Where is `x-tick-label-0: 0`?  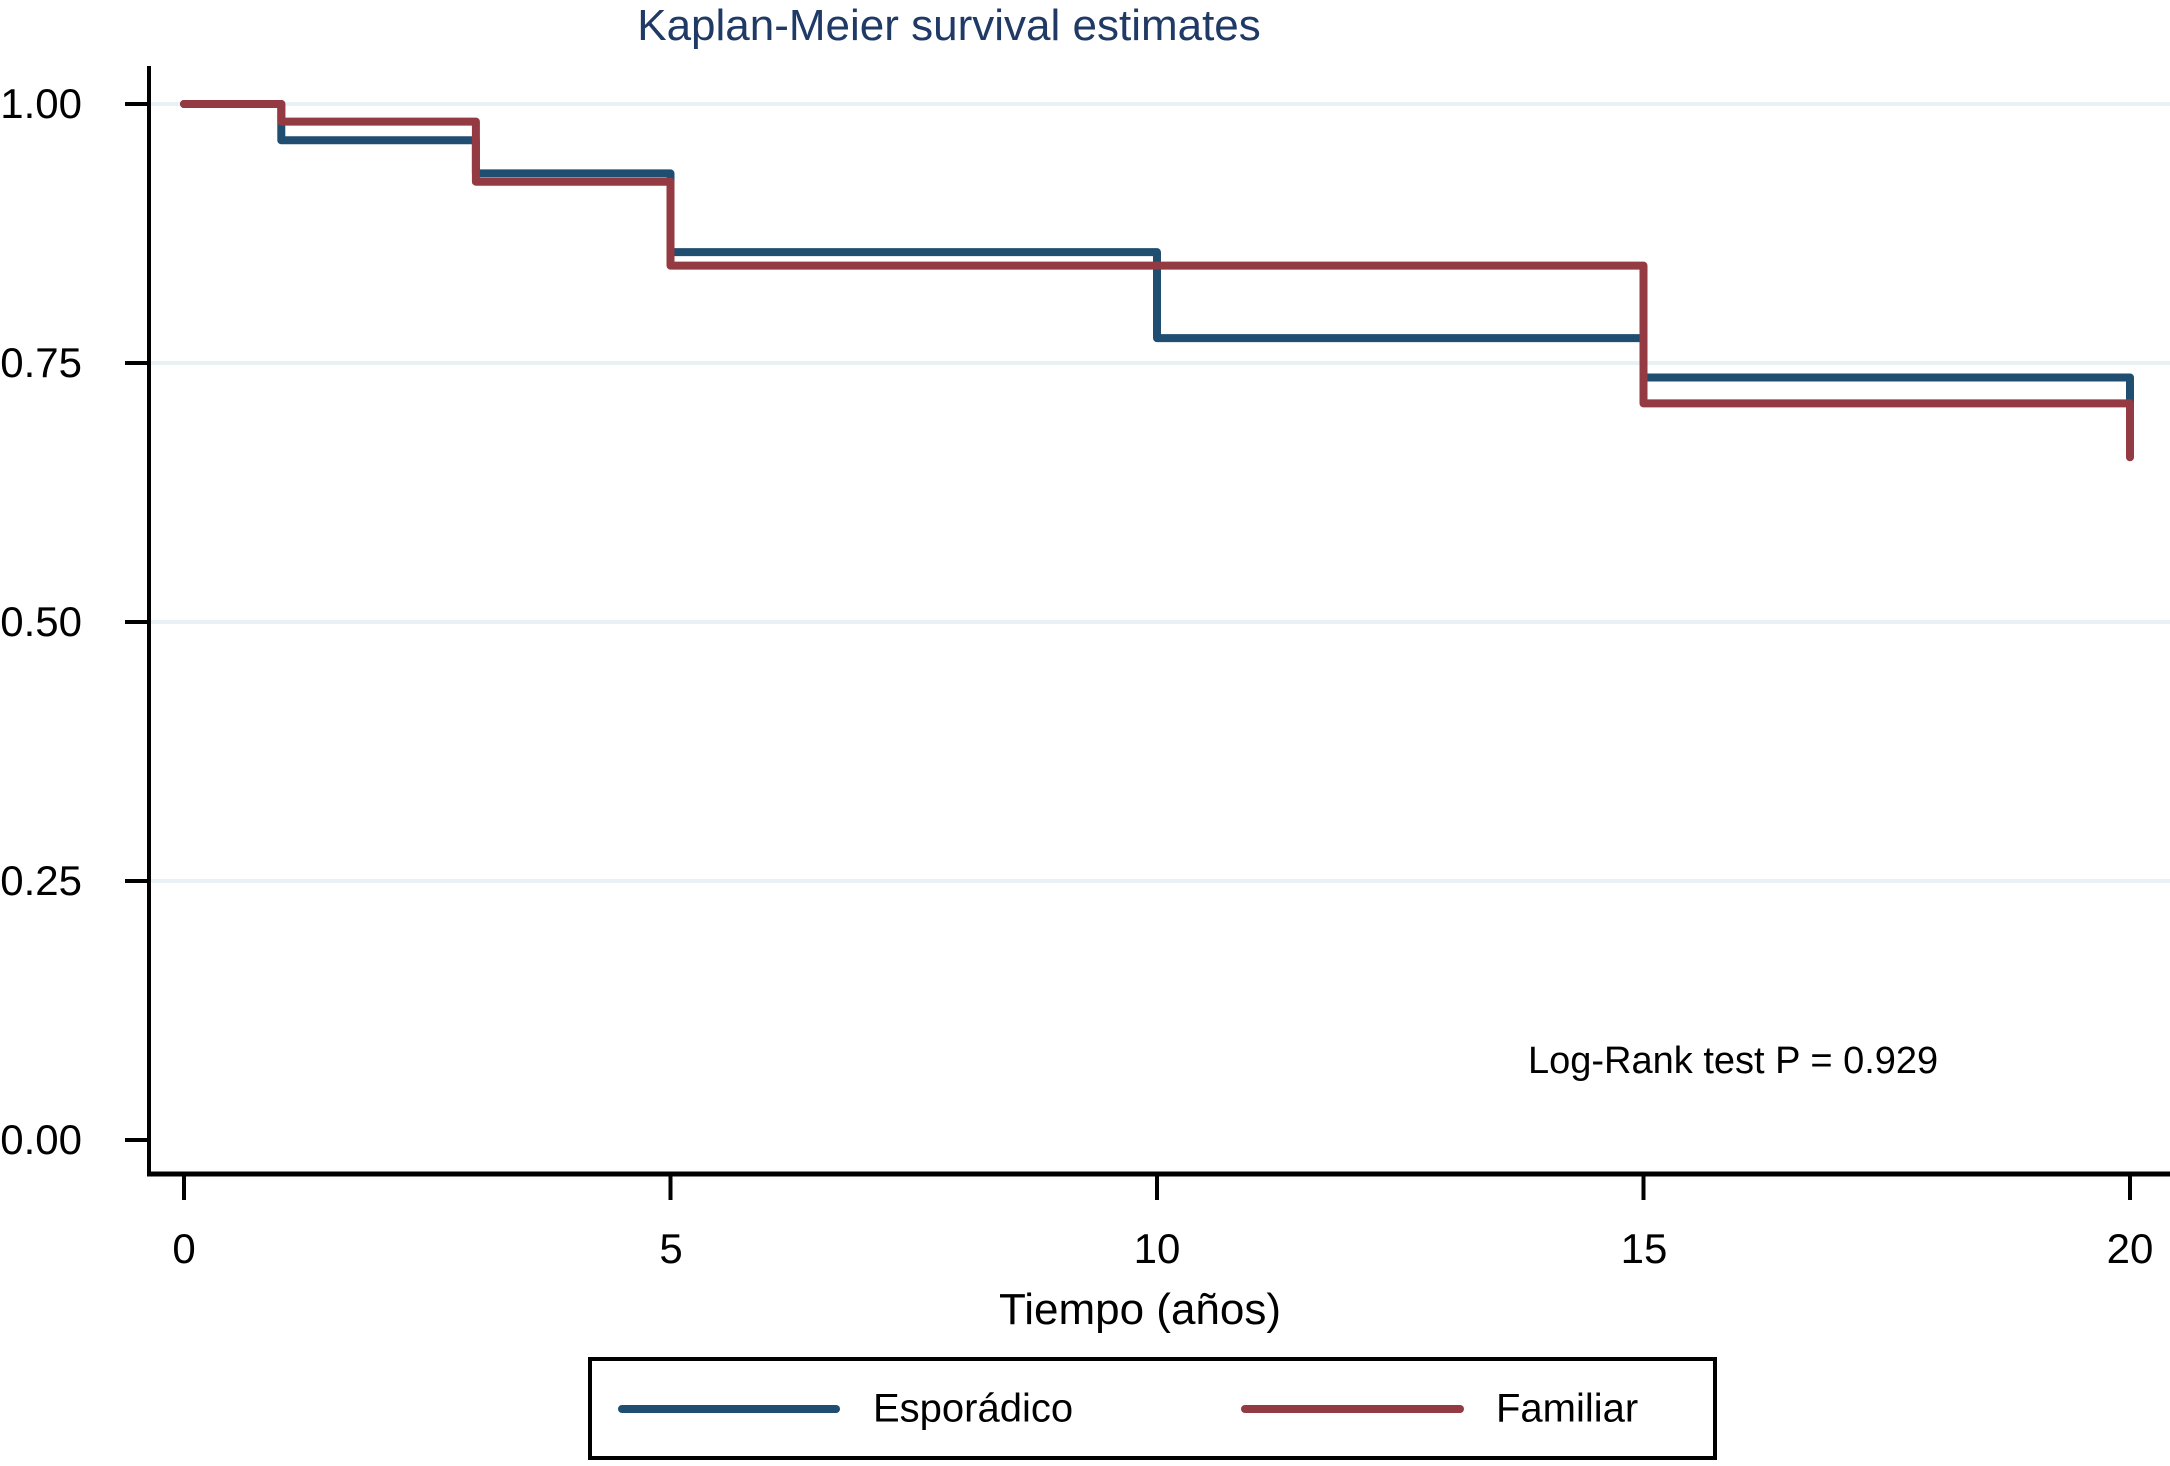 x-tick-label-0: 0 is located at coordinates (184, 1248).